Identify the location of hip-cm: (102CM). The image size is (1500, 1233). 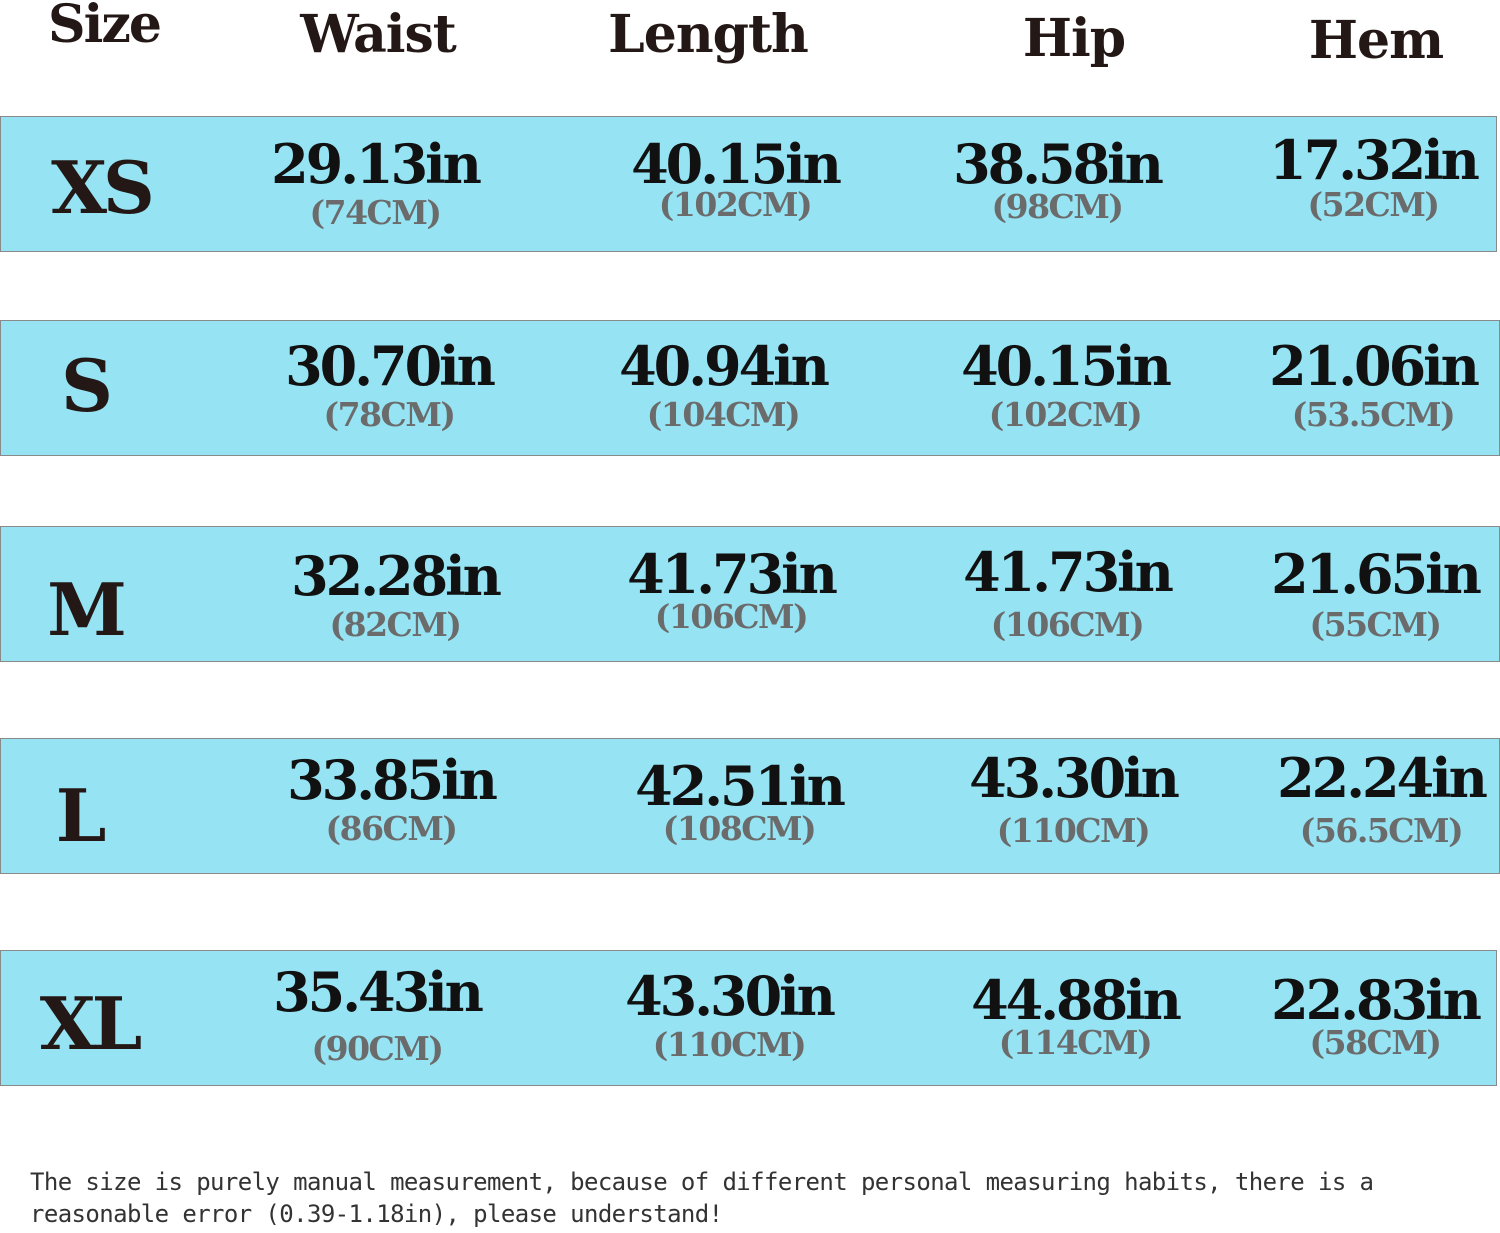
(1065, 414).